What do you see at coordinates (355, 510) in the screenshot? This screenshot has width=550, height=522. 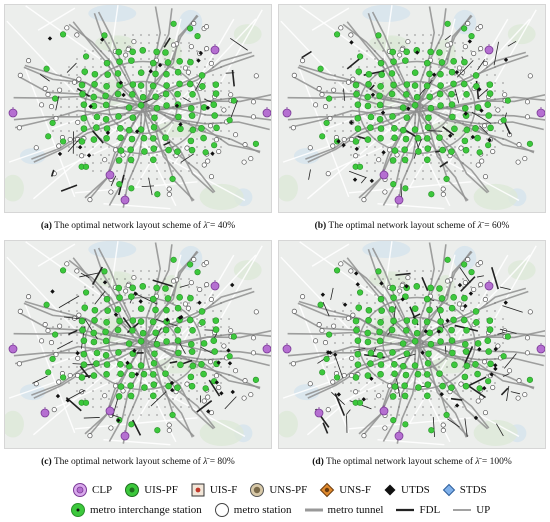 I see `legend-metro-tunnel-label: metro tunnel` at bounding box center [355, 510].